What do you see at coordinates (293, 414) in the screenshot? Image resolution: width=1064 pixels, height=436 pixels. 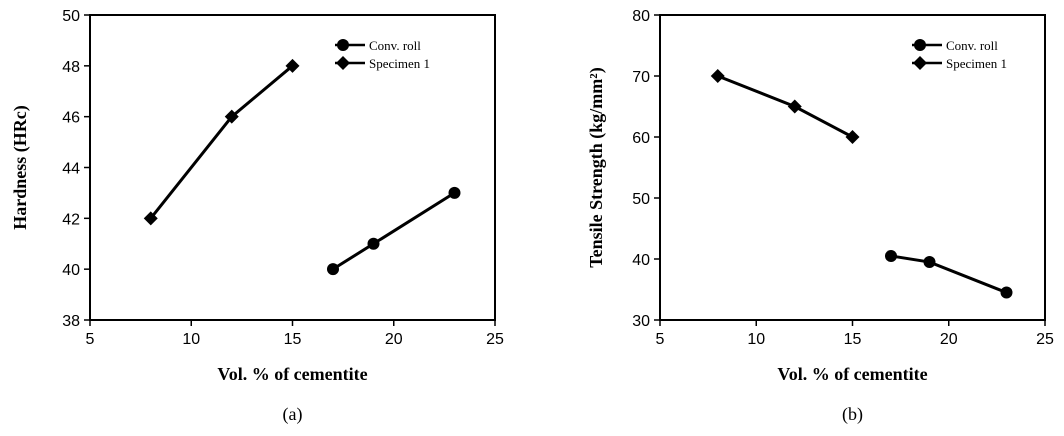 I see `panel-caption: (a)` at bounding box center [293, 414].